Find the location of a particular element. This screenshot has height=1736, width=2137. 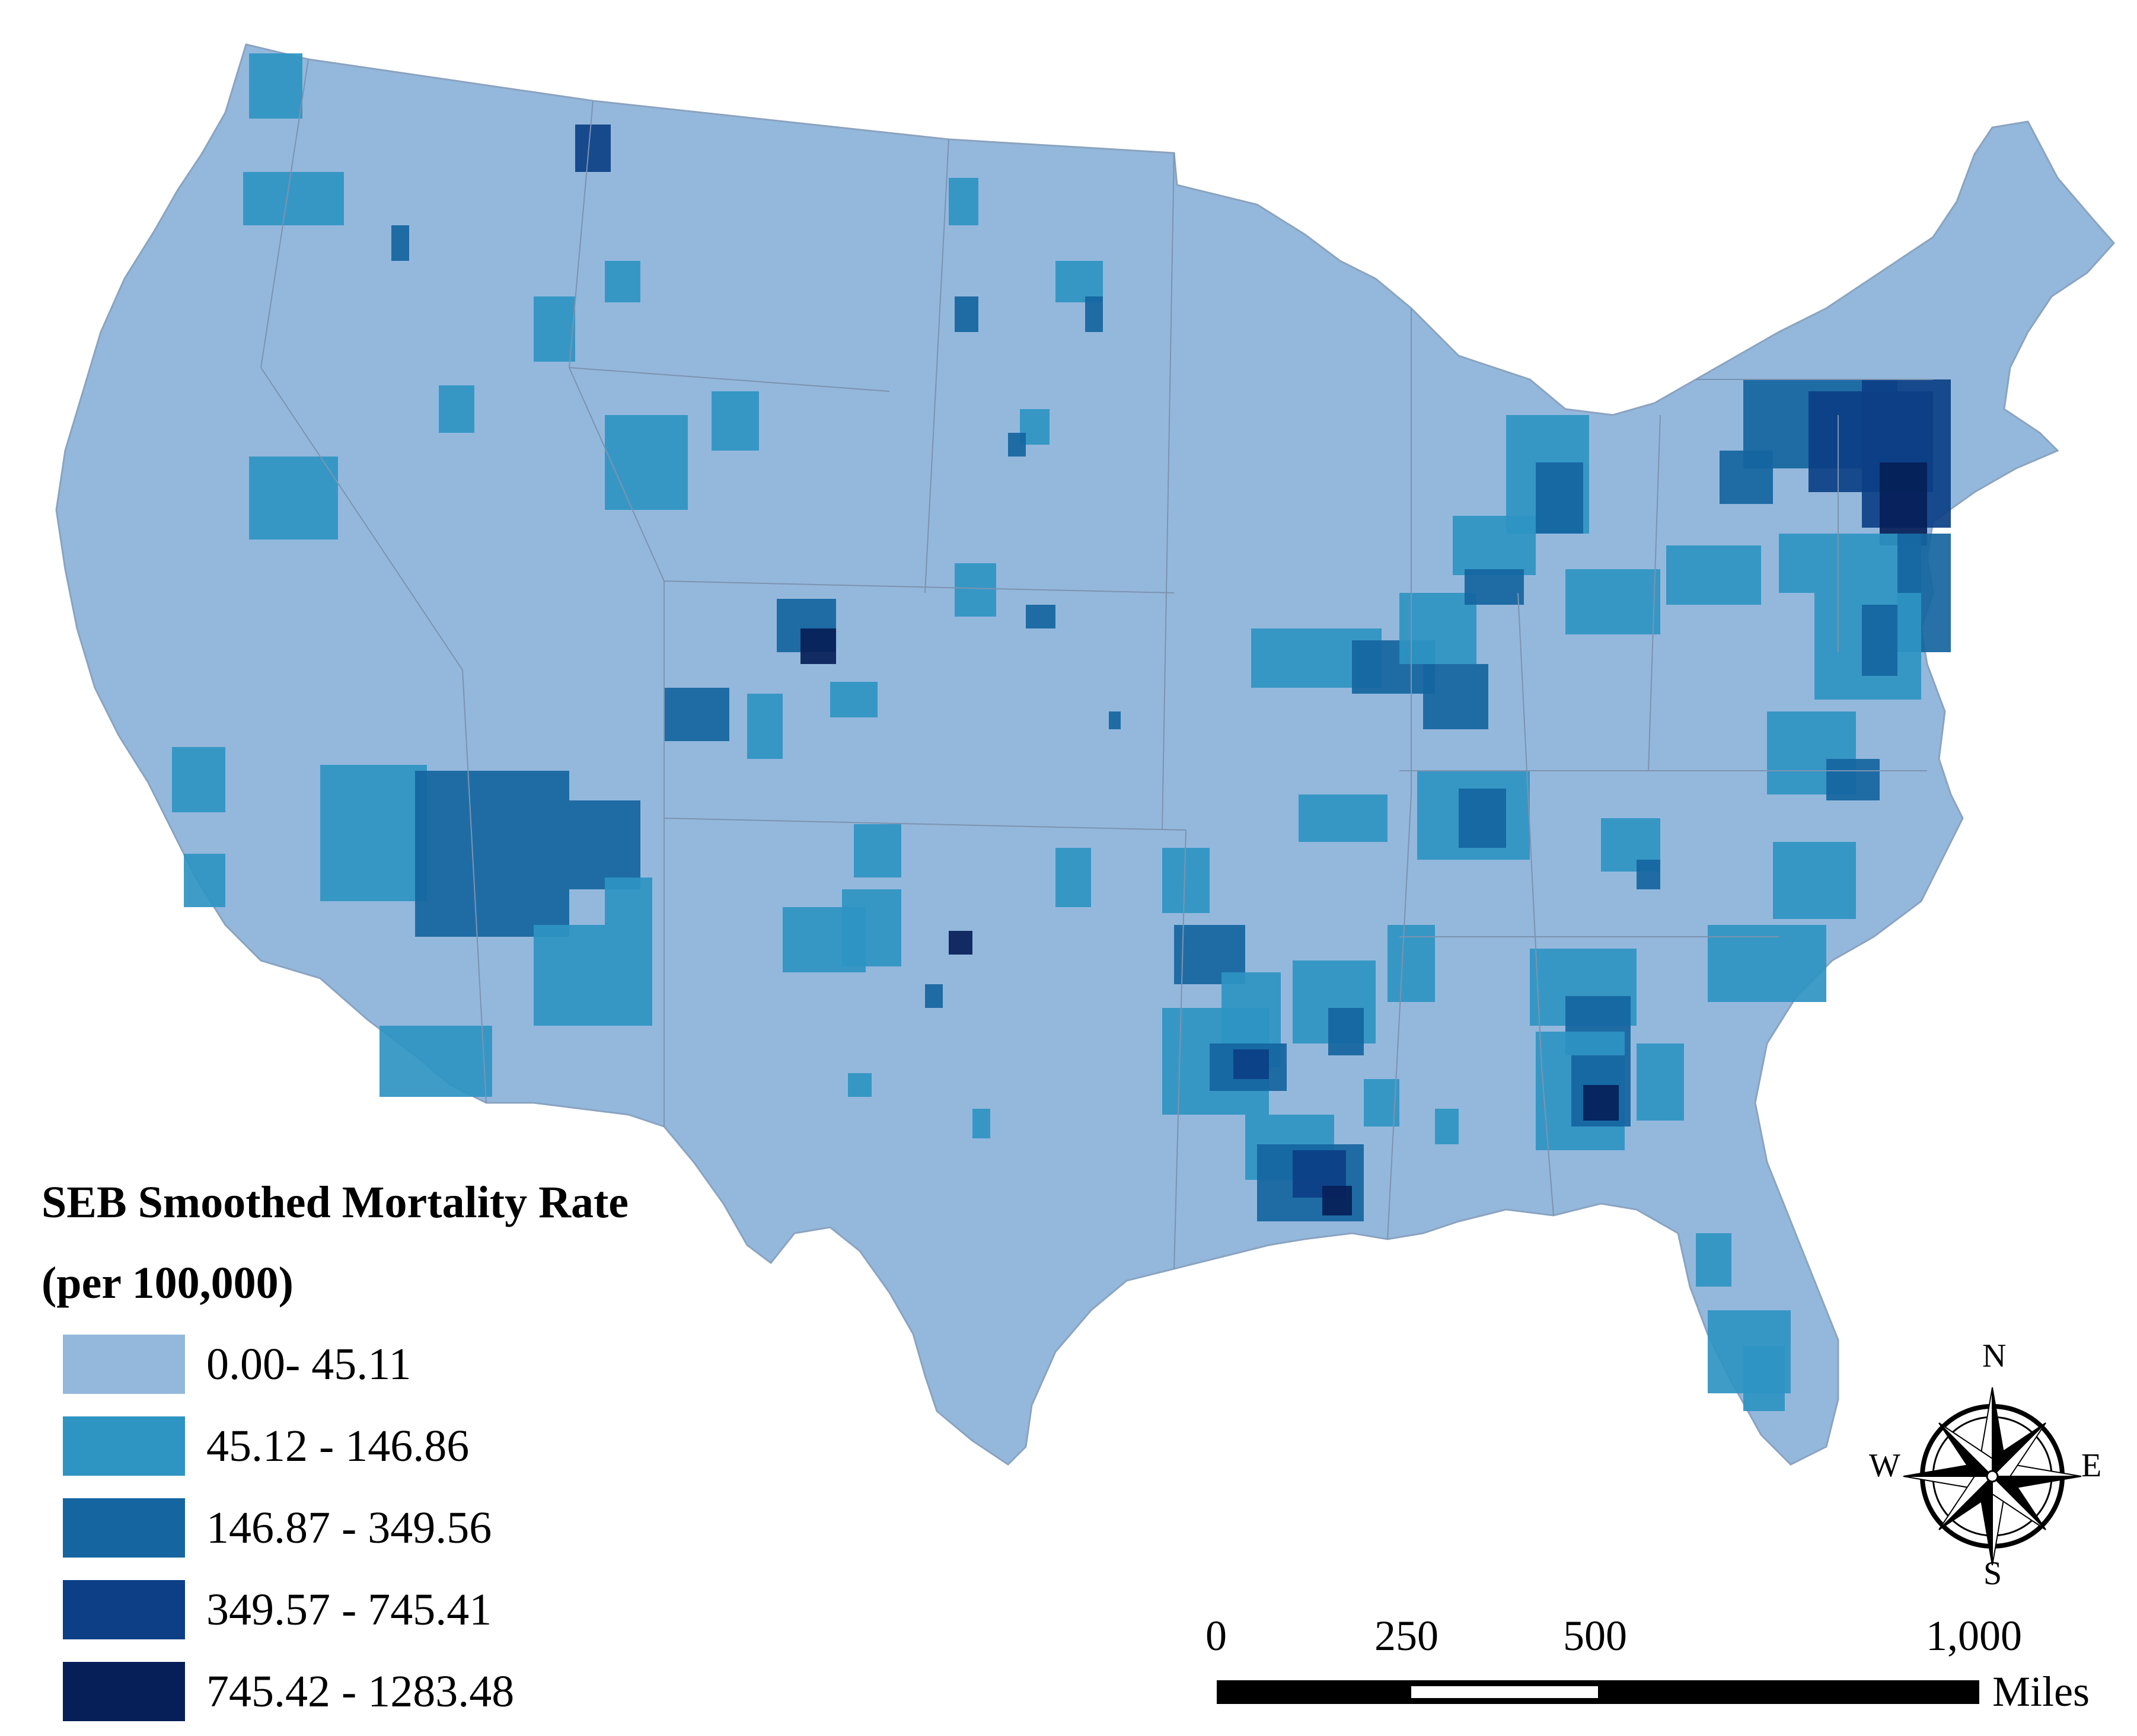

legend-item: 349.57 - 745.41 is located at coordinates (412, 1610).